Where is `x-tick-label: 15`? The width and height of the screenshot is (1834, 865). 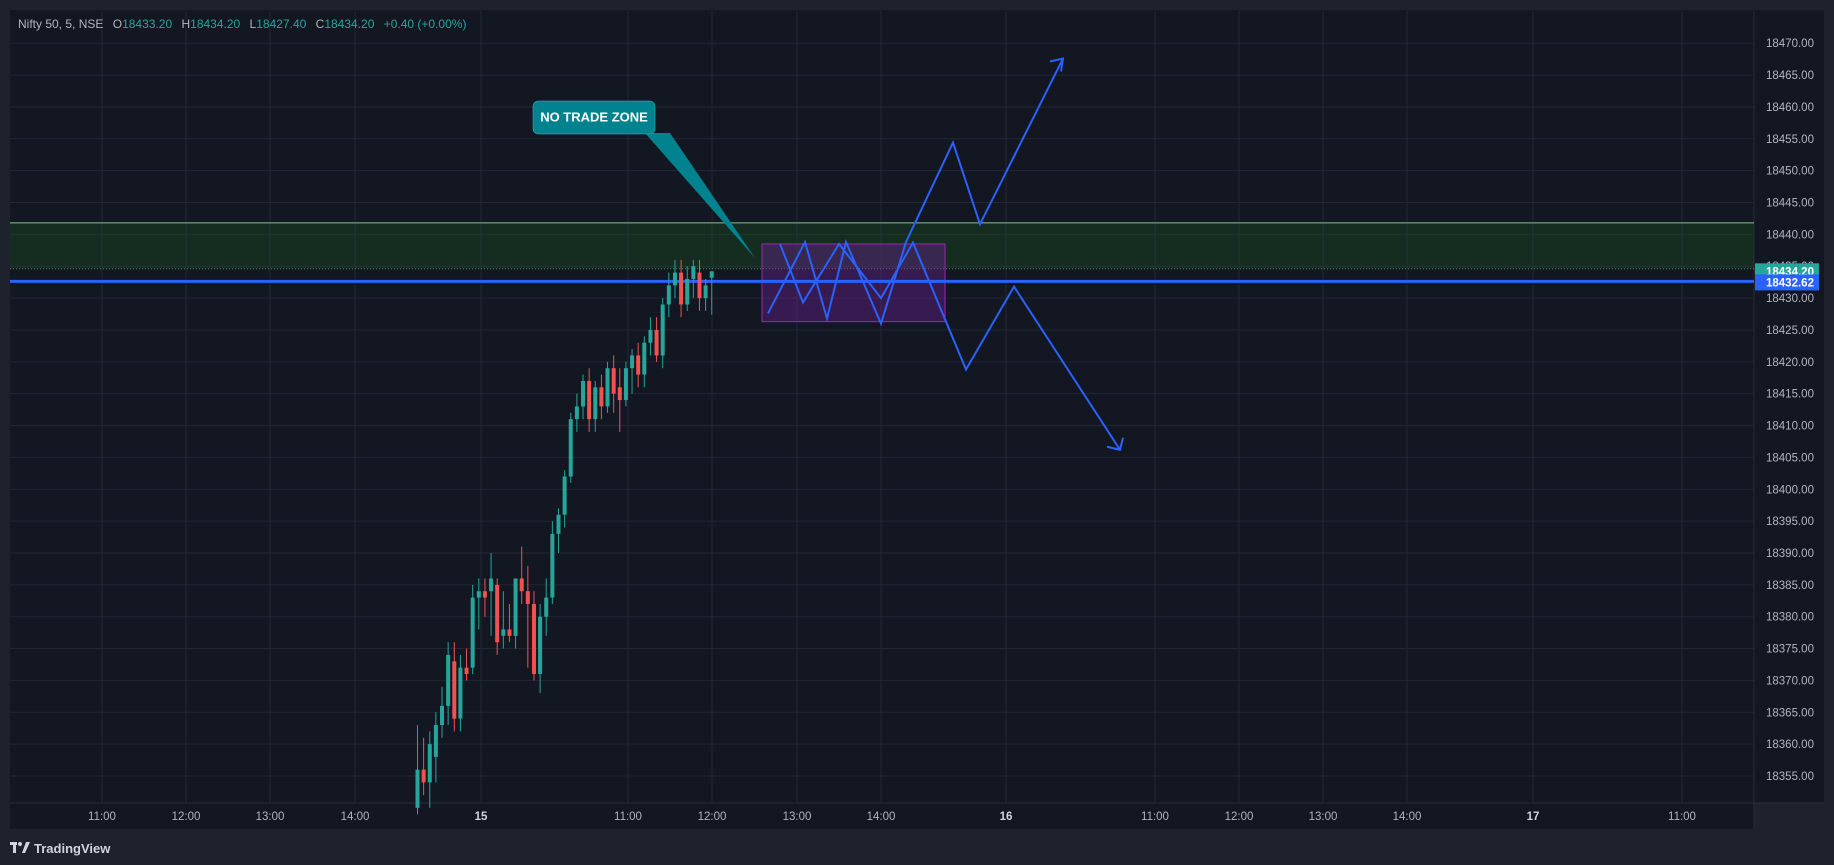 x-tick-label: 15 is located at coordinates (481, 817).